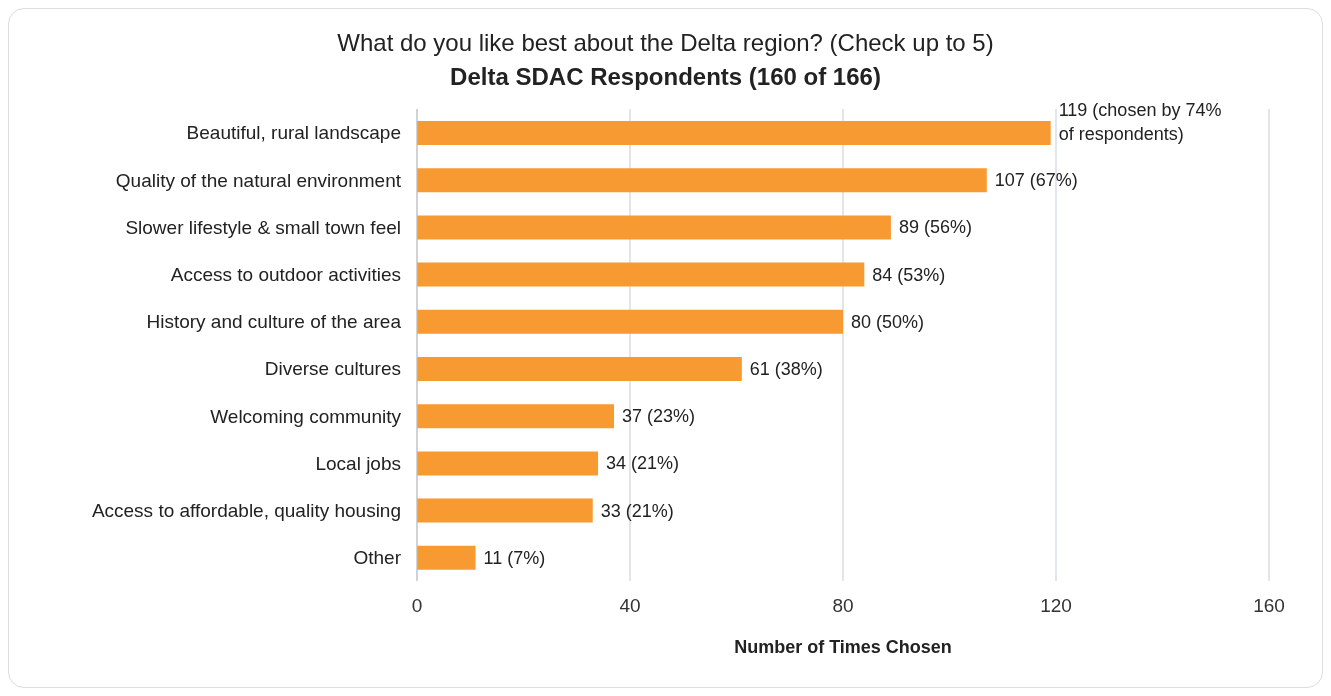 This screenshot has height=696, width=1331. Describe the element at coordinates (843, 606) in the screenshot. I see `x-tick-label: 80` at that location.